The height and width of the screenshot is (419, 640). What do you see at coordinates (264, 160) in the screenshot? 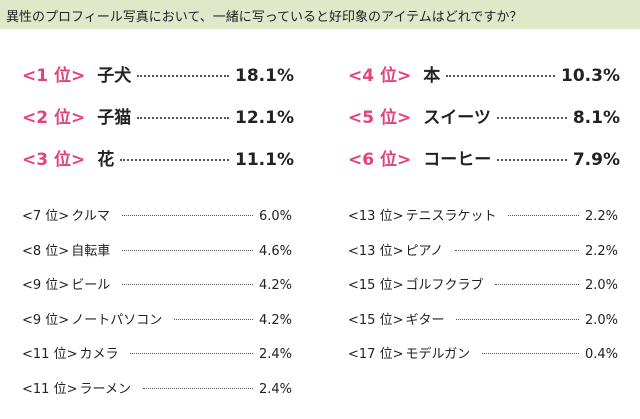
I see `percent: 11.1%` at bounding box center [264, 160].